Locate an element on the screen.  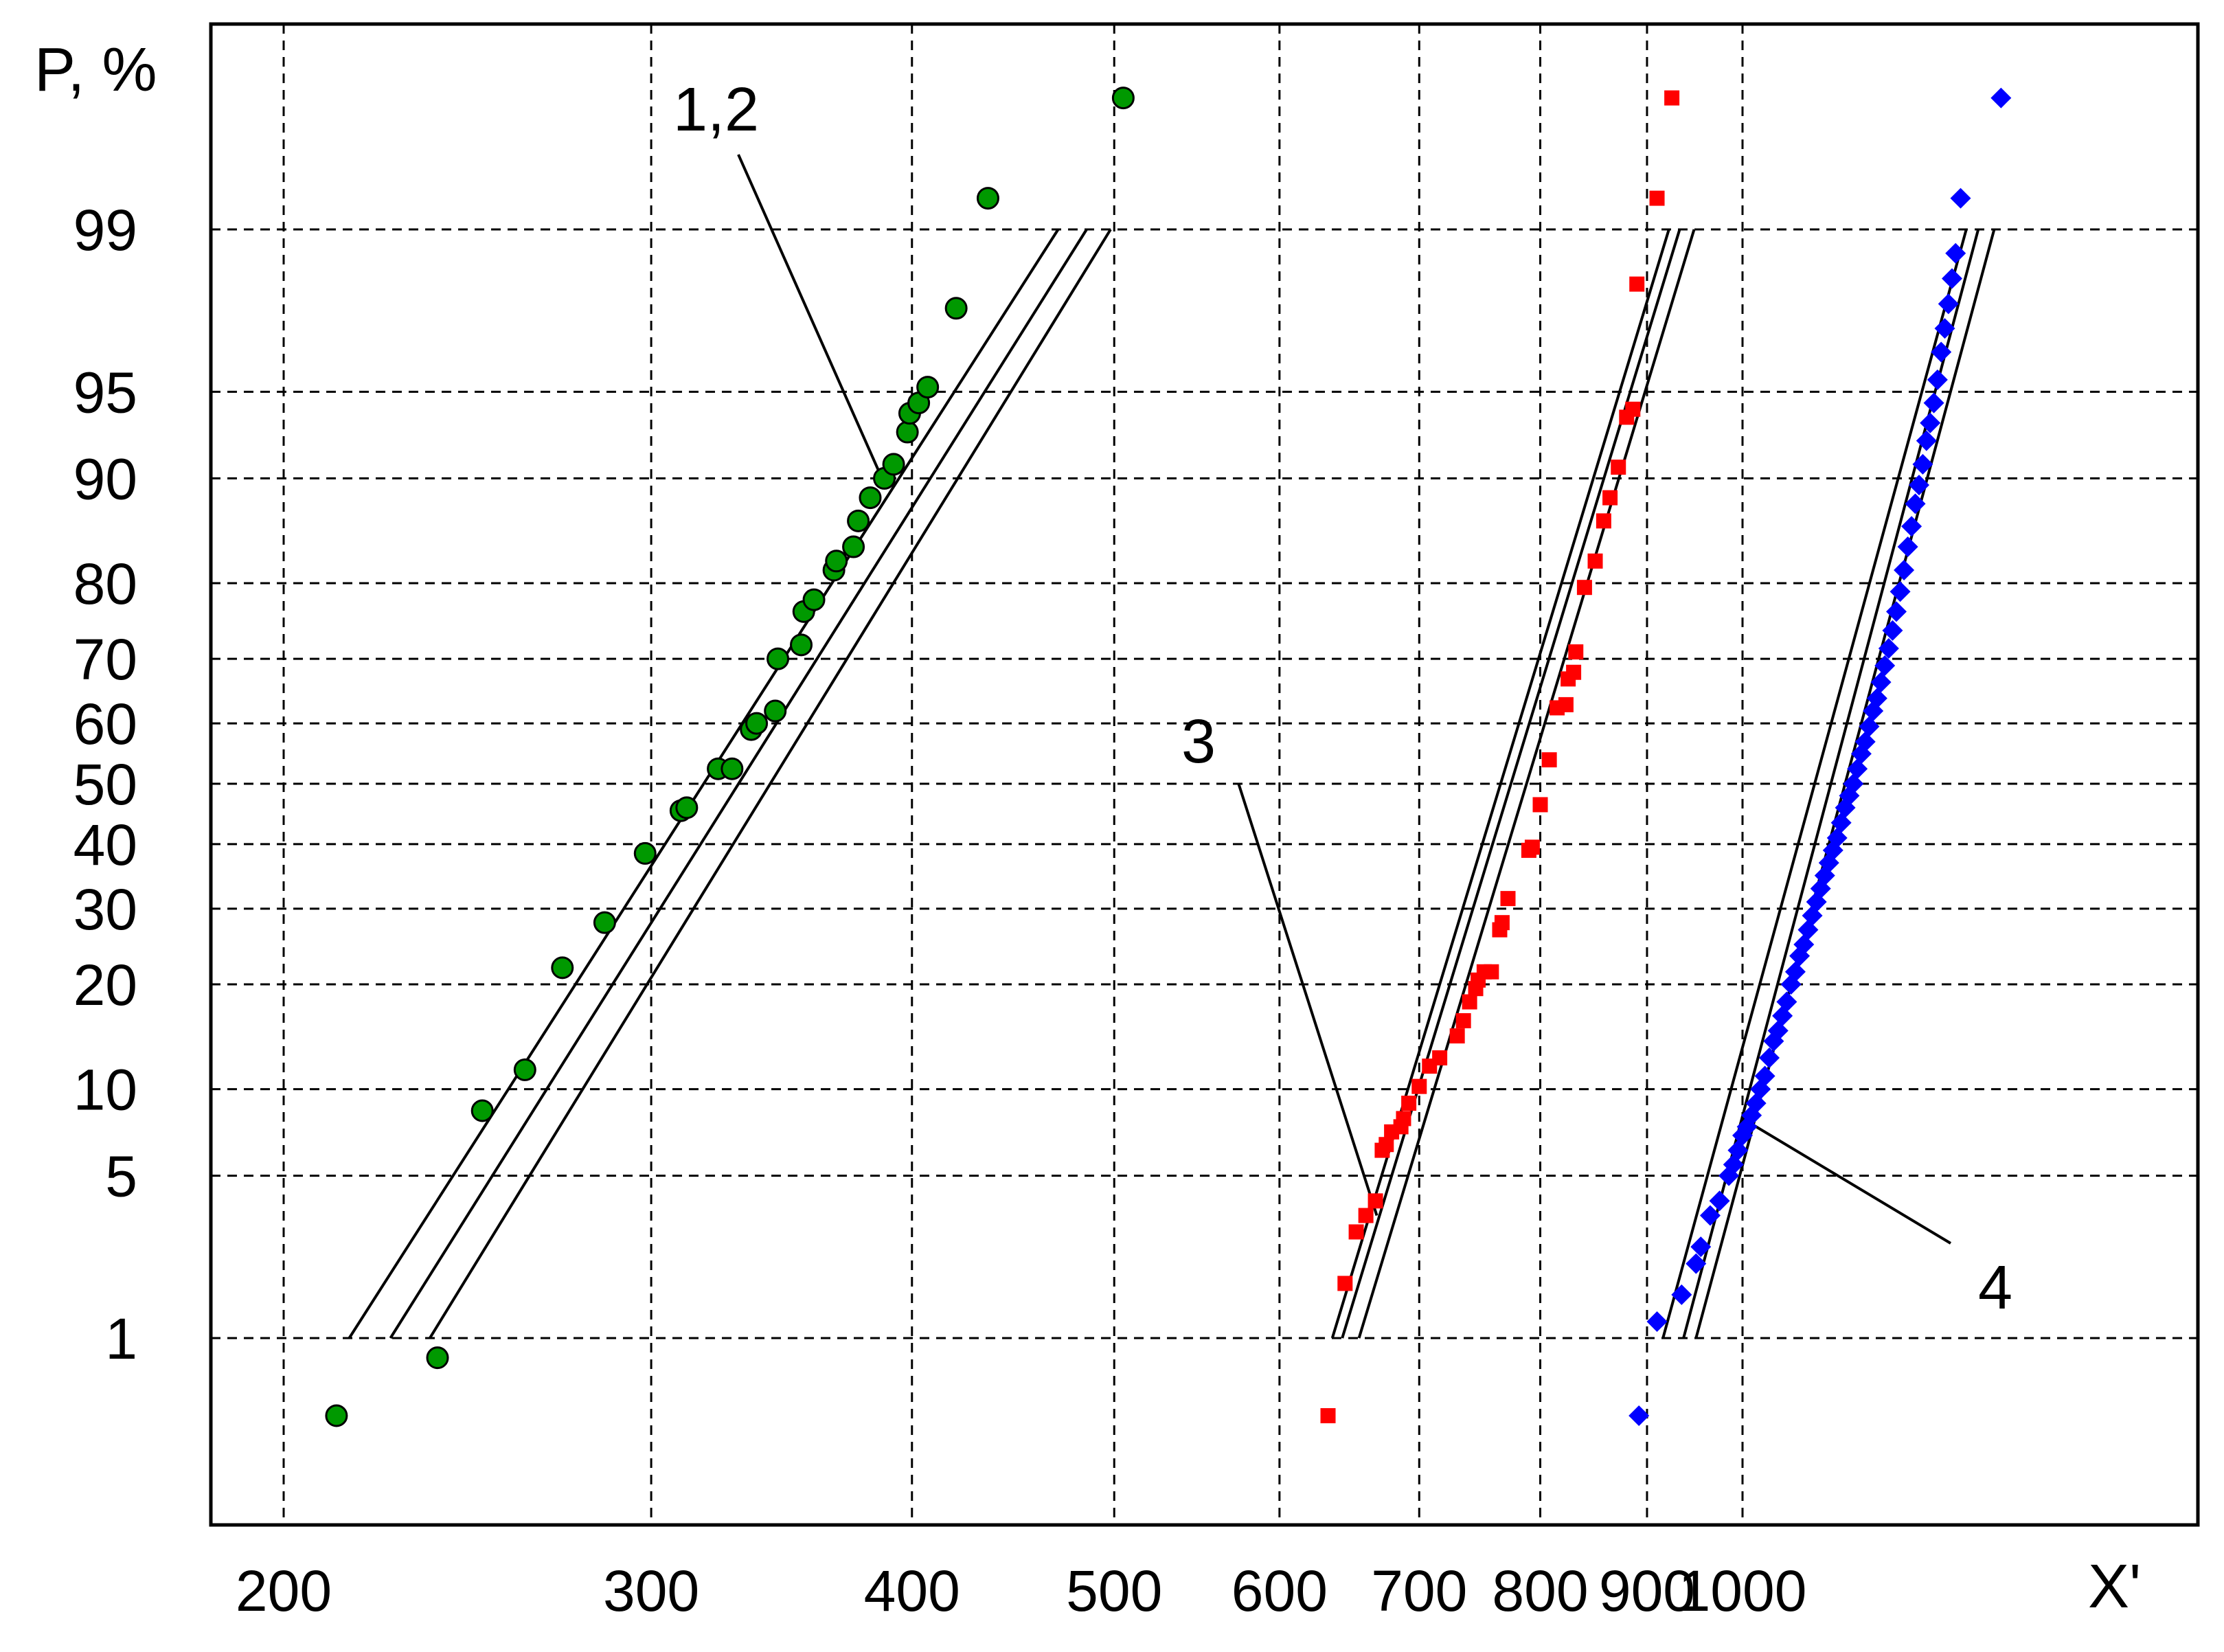
x-tick-label: 500 is located at coordinates (1114, 1591).